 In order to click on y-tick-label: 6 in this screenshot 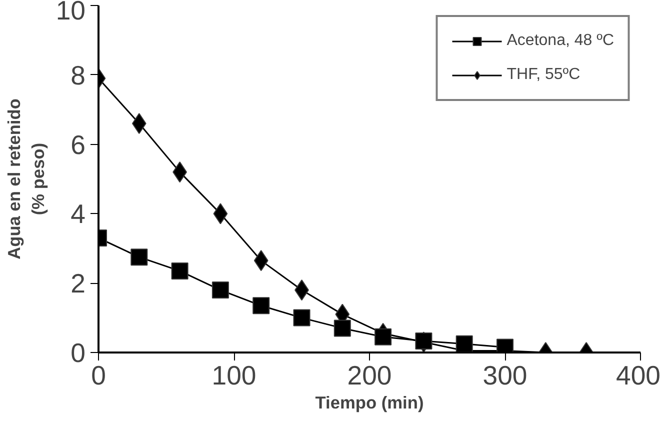, I will do `click(78, 145)`.